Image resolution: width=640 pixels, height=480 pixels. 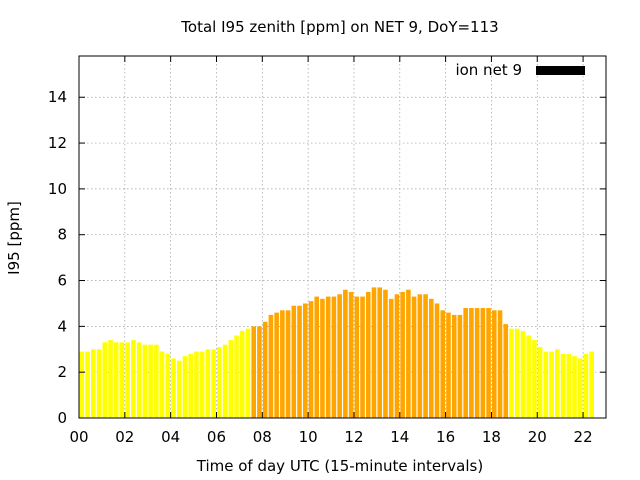 I want to click on x-tick-label: 00, so click(x=78, y=437).